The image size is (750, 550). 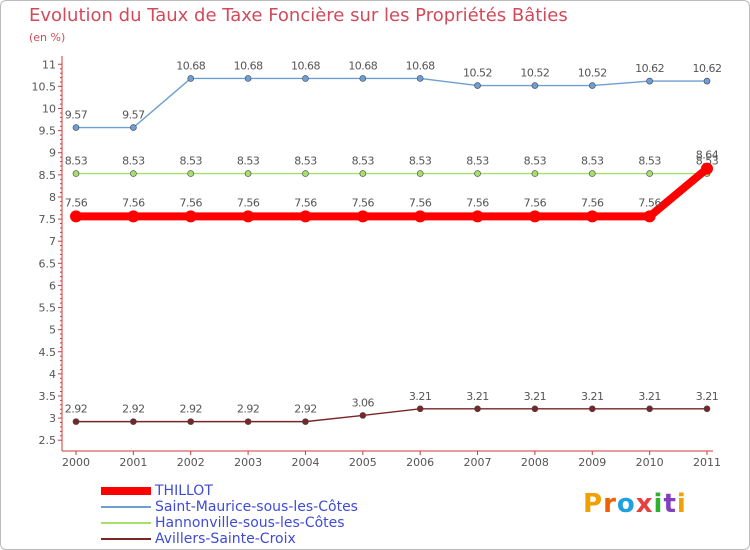 I want to click on x-tick-label: 2001, so click(x=133, y=462).